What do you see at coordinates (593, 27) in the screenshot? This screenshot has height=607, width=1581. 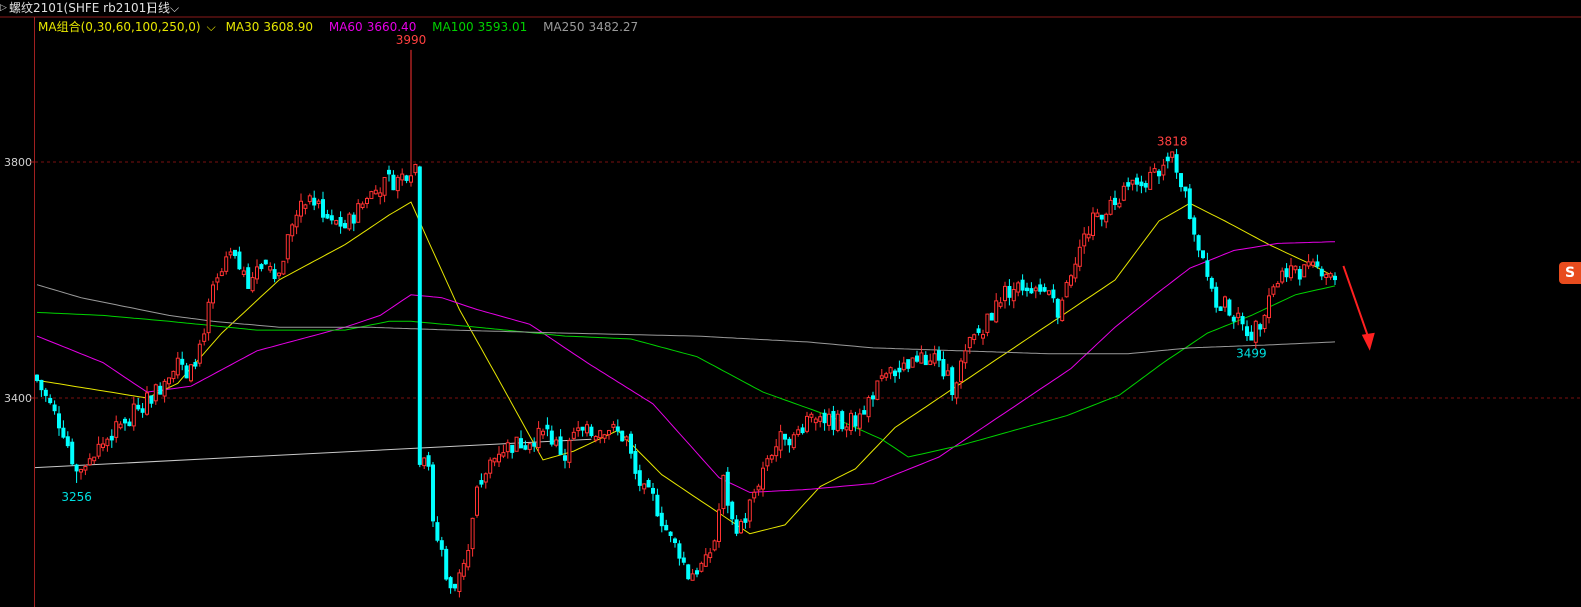 I see `ma250-legend: MA250 3482.27` at bounding box center [593, 27].